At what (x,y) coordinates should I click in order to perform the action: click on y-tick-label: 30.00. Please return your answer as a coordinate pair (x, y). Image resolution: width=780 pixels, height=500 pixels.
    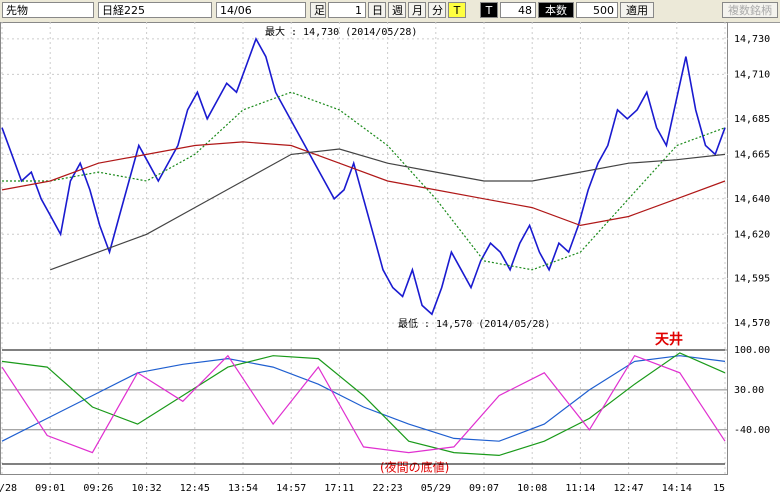
    Looking at the image, I should click on (749, 390).